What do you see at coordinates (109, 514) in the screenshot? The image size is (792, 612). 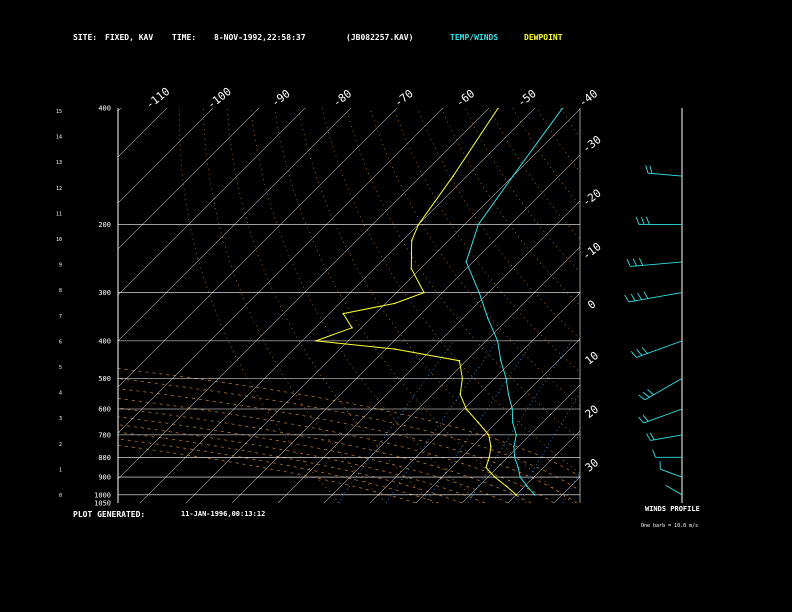 I see `plot-generated-label: PLOT GENERATED:` at bounding box center [109, 514].